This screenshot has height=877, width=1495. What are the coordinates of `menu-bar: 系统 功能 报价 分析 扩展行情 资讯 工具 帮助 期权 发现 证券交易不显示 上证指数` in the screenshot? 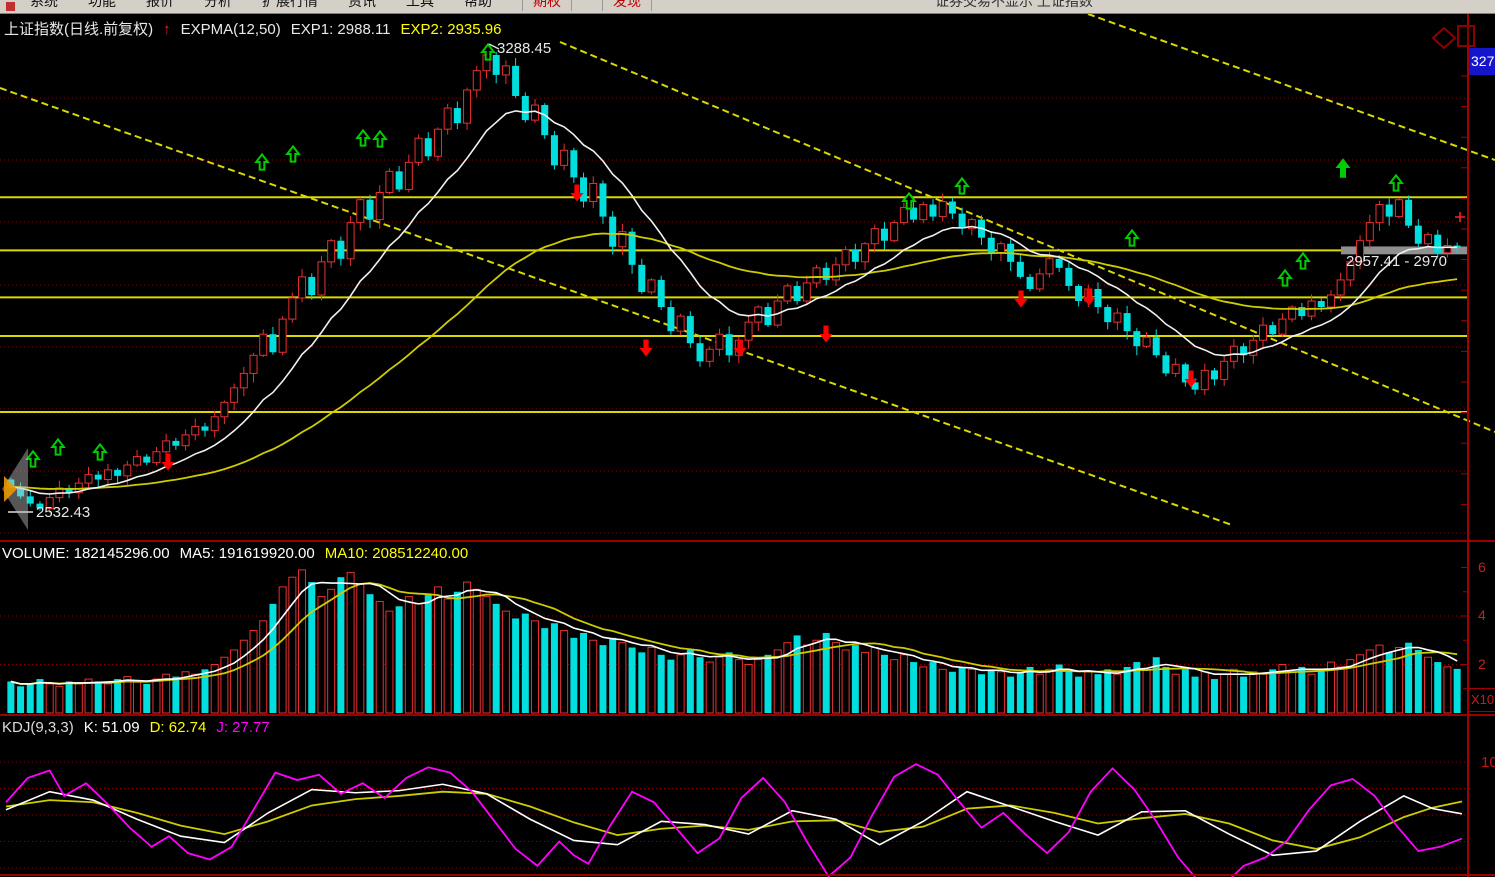 It's located at (747, 7).